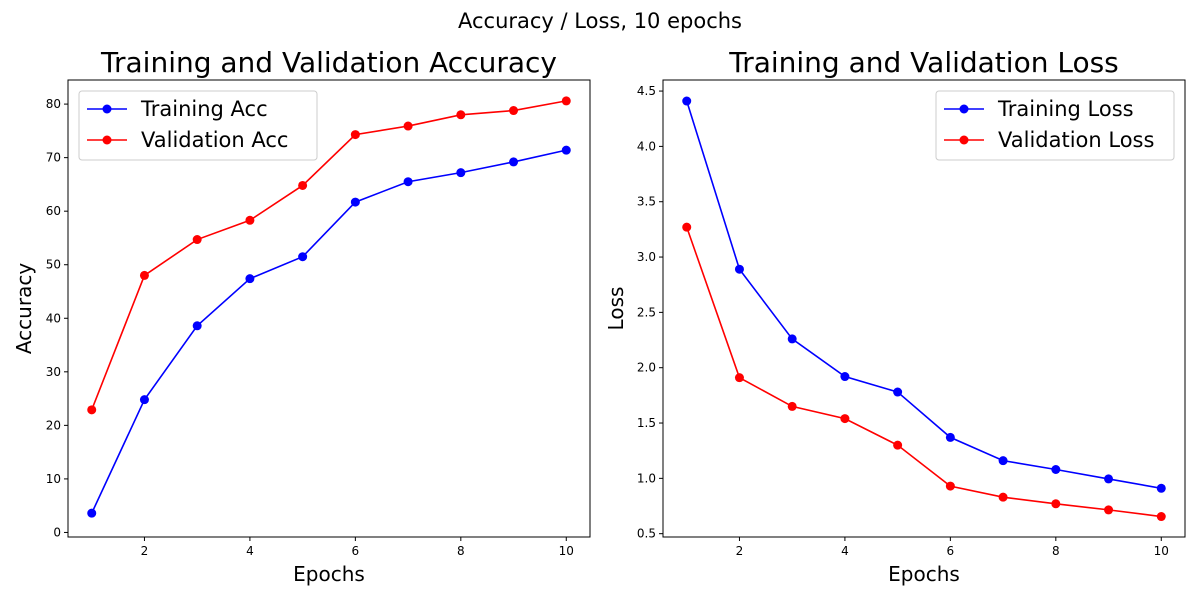 This screenshot has height=600, width=1200. What do you see at coordinates (53, 265) in the screenshot?
I see `accuracy-y-tick-label: 50` at bounding box center [53, 265].